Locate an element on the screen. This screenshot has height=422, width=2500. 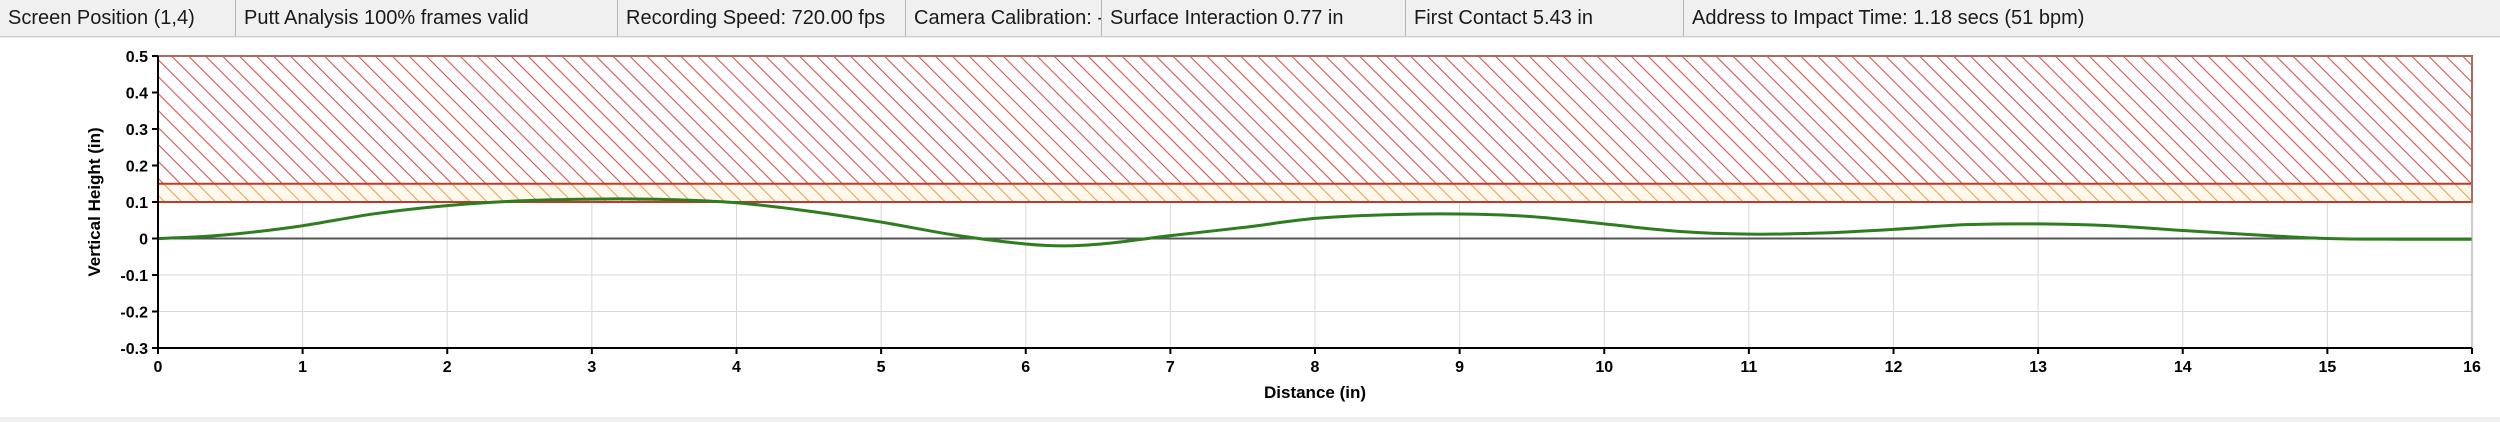
x-tick-label: 16 is located at coordinates (2472, 367).